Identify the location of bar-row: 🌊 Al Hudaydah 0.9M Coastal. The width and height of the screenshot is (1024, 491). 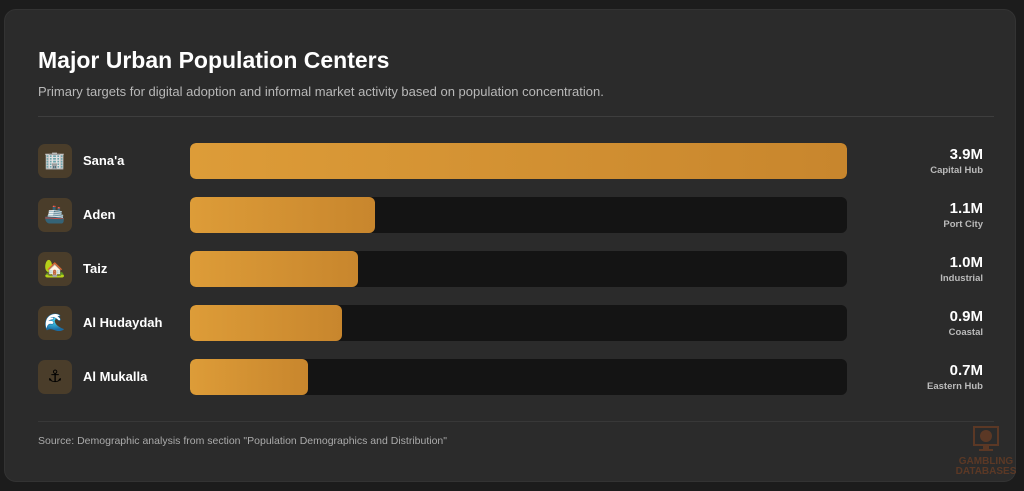
(510, 323).